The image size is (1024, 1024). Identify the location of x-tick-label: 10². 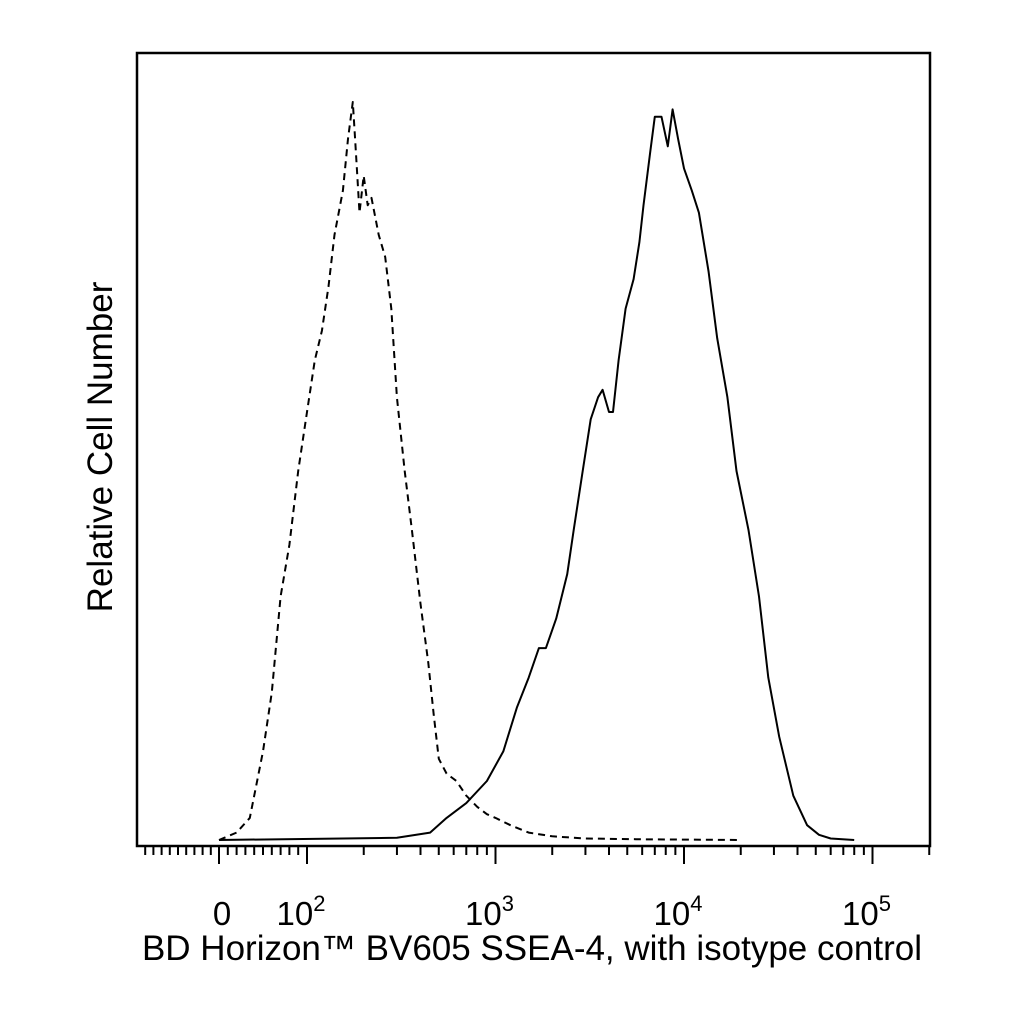
(301, 911).